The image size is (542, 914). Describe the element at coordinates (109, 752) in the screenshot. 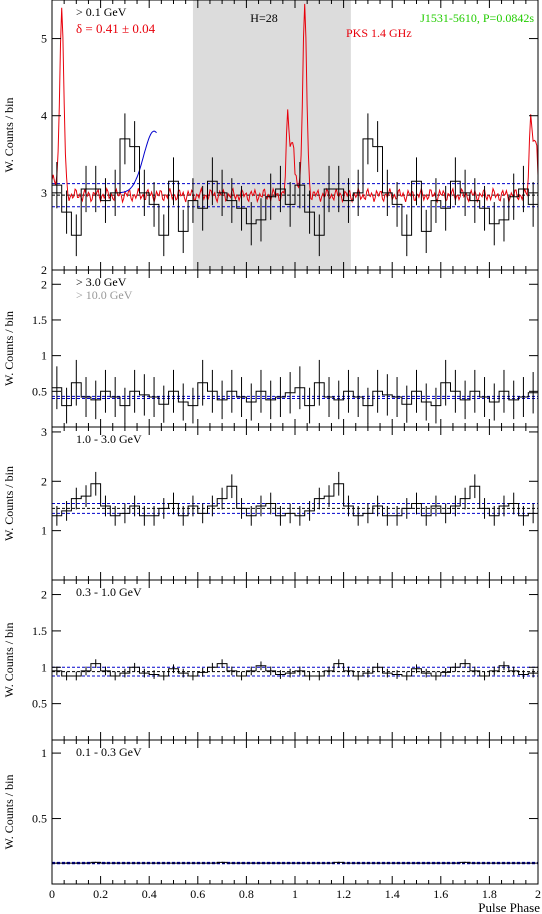

I see `energy-label: 0.1 - 0.3 GeV` at that location.